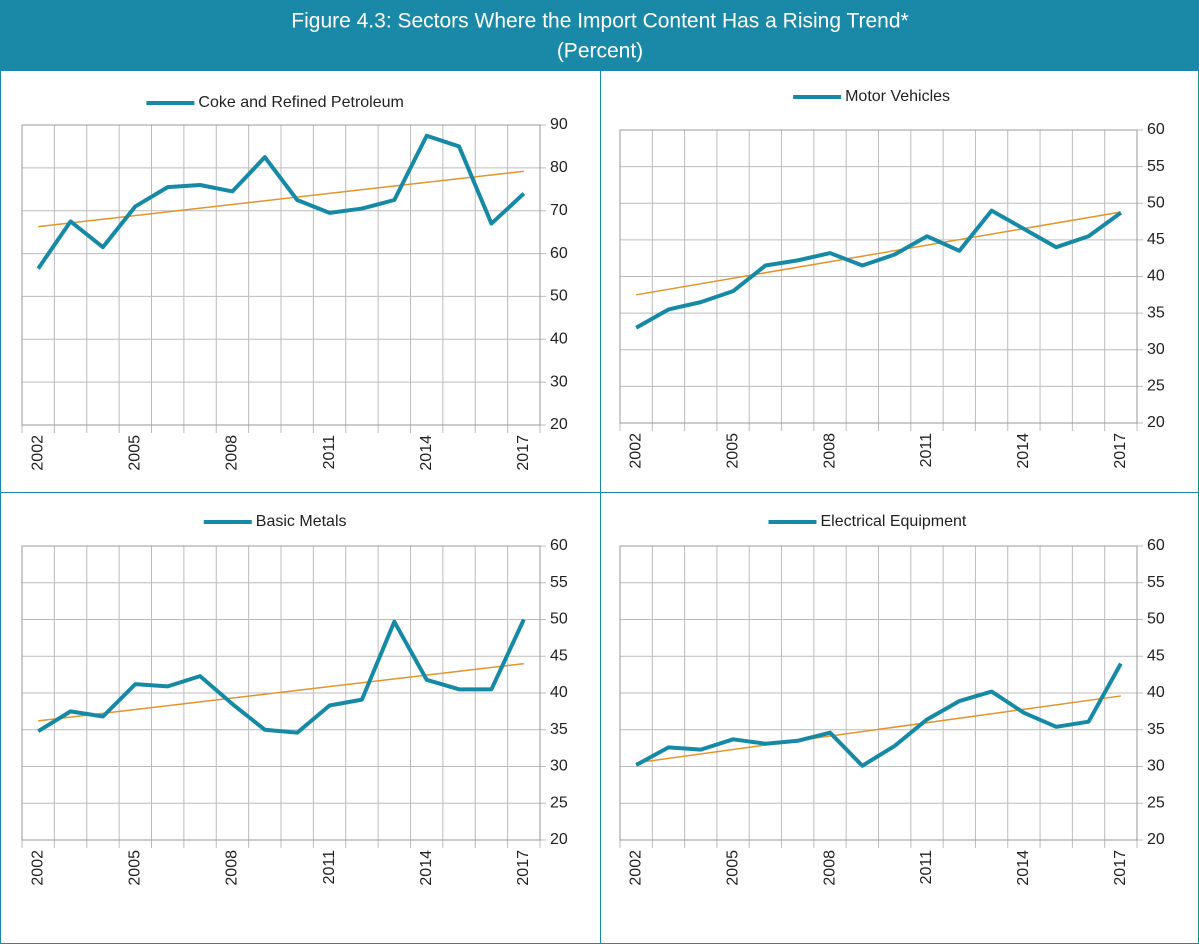 This screenshot has height=944, width=1199. Describe the element at coordinates (599, 35) in the screenshot. I see `header-band` at that location.